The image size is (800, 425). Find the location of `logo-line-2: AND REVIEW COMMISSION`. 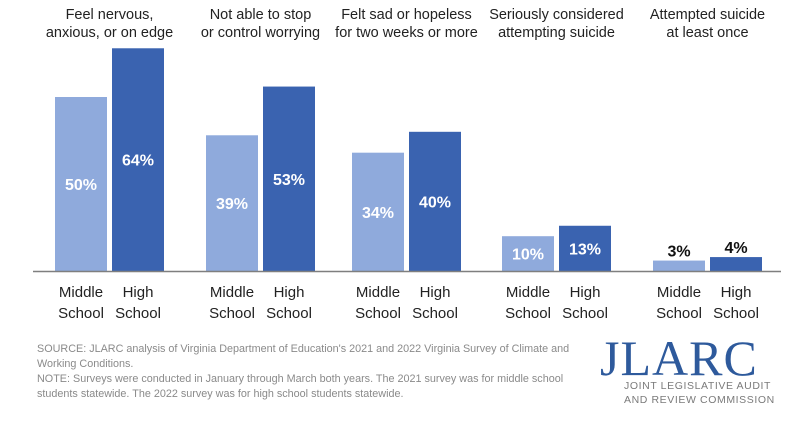

logo-line-2: AND REVIEW COMMISSION is located at coordinates (699, 400).